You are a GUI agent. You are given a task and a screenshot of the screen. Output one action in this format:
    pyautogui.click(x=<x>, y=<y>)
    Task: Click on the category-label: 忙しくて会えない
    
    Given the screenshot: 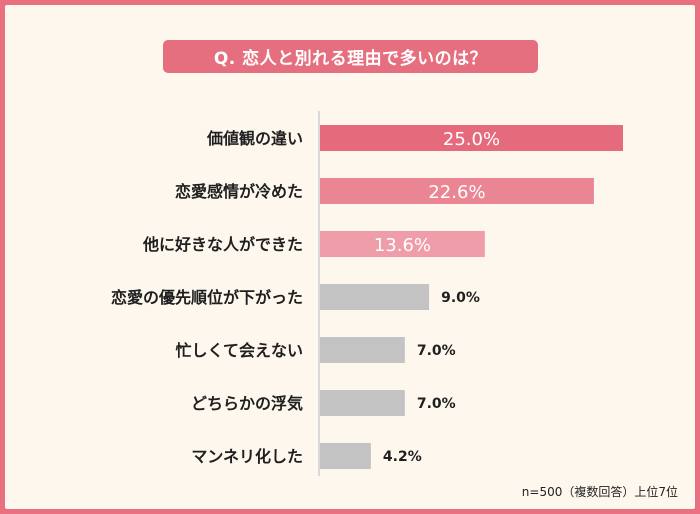 What is the action you would take?
    pyautogui.click(x=239, y=350)
    